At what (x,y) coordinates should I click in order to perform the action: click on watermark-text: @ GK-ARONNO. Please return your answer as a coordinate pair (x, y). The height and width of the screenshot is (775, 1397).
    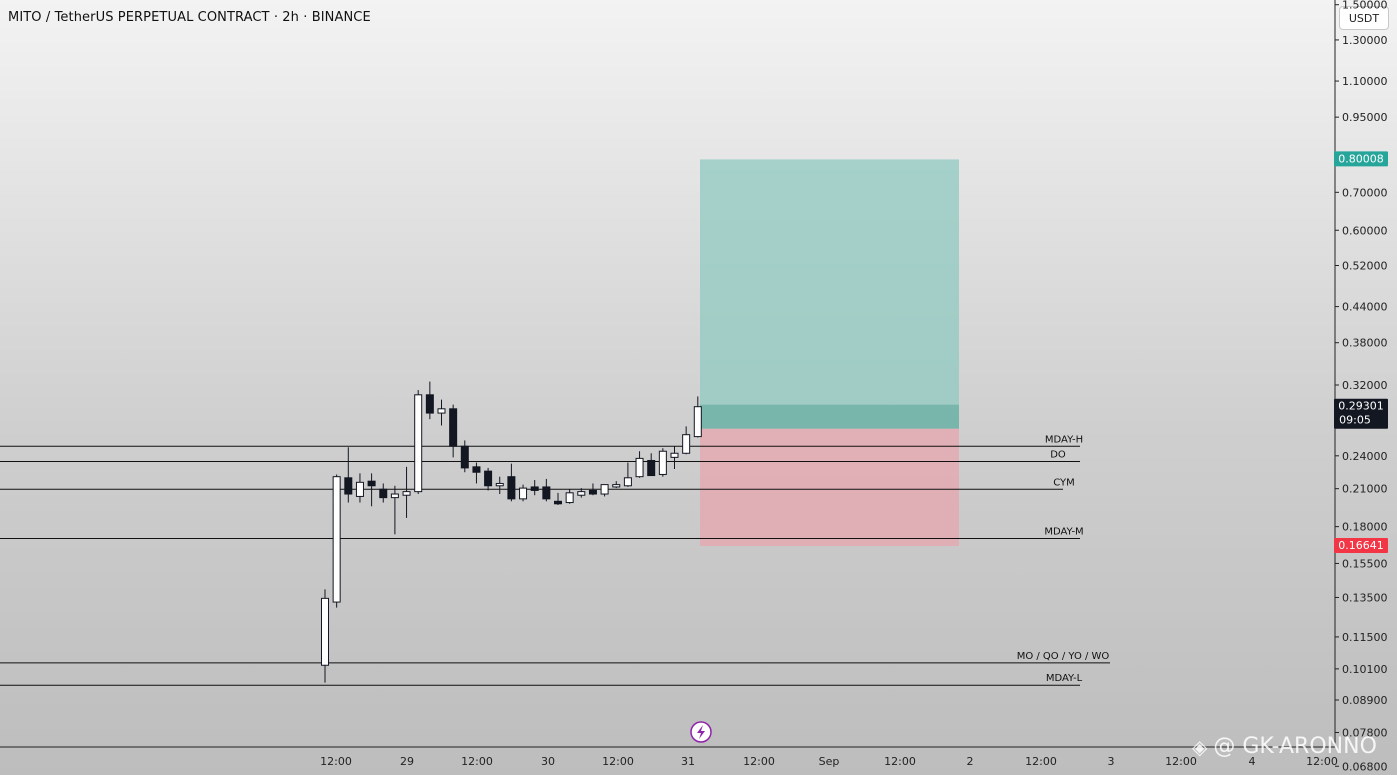
    Looking at the image, I should click on (1295, 746).